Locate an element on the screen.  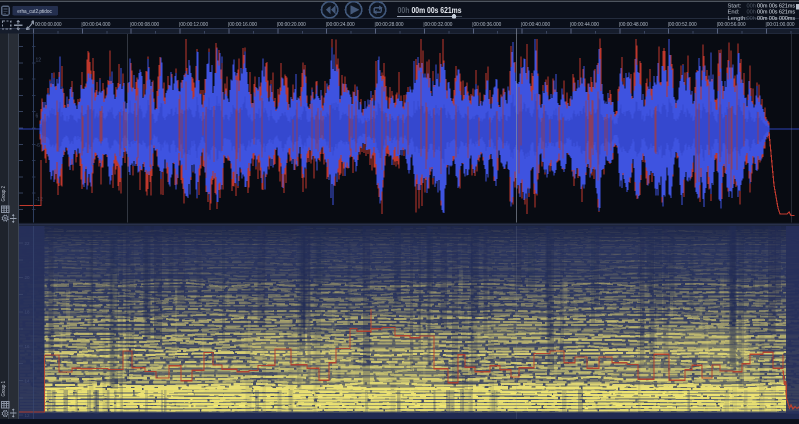
svg-text: |00:00:56.000 is located at coordinates (731, 25).